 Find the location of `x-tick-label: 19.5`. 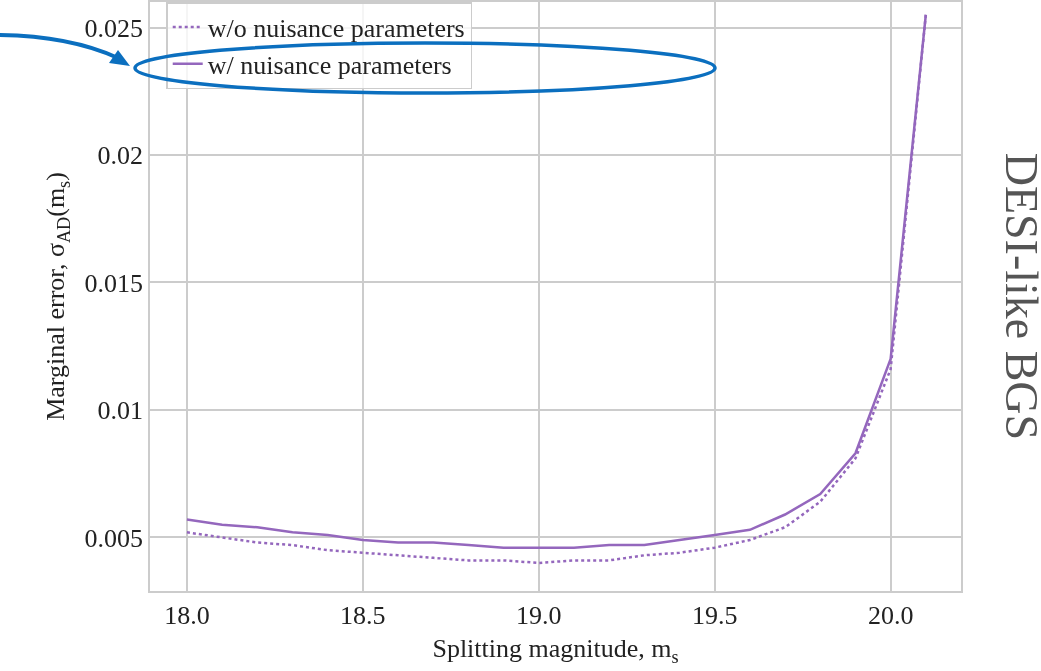

x-tick-label: 19.5 is located at coordinates (714, 615).